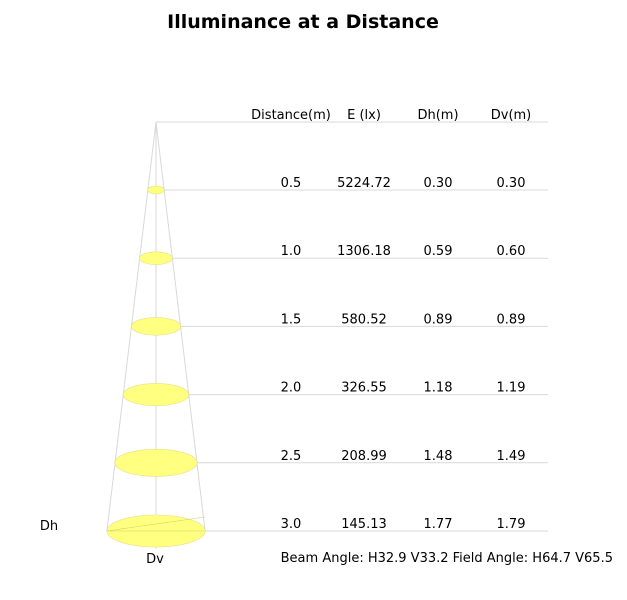 The height and width of the screenshot is (600, 627). What do you see at coordinates (364, 388) in the screenshot?
I see `illuminance-cell: 326.55` at bounding box center [364, 388].